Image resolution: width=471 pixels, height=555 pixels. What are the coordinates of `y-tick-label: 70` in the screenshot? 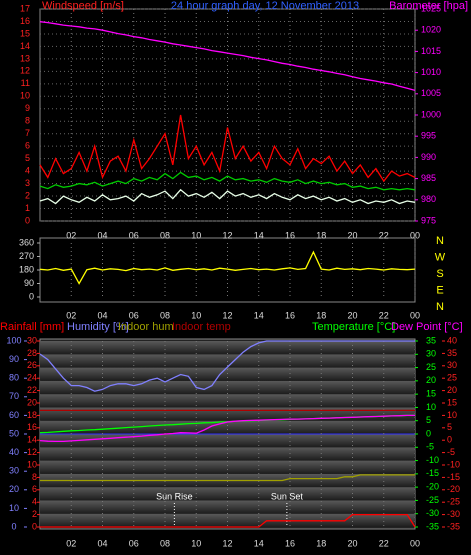 It's located at (14, 396).